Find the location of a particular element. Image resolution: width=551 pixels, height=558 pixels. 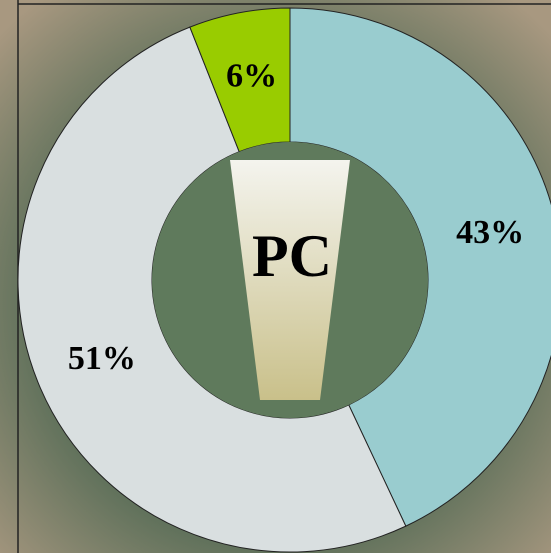

data-label: 51% is located at coordinates (102, 358).